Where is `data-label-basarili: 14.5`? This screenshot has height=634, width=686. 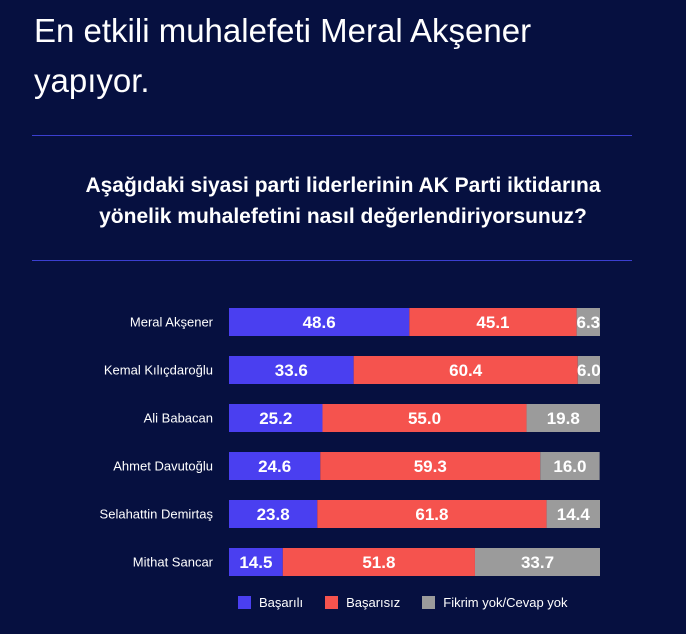 data-label-basarili: 14.5 is located at coordinates (255, 562).